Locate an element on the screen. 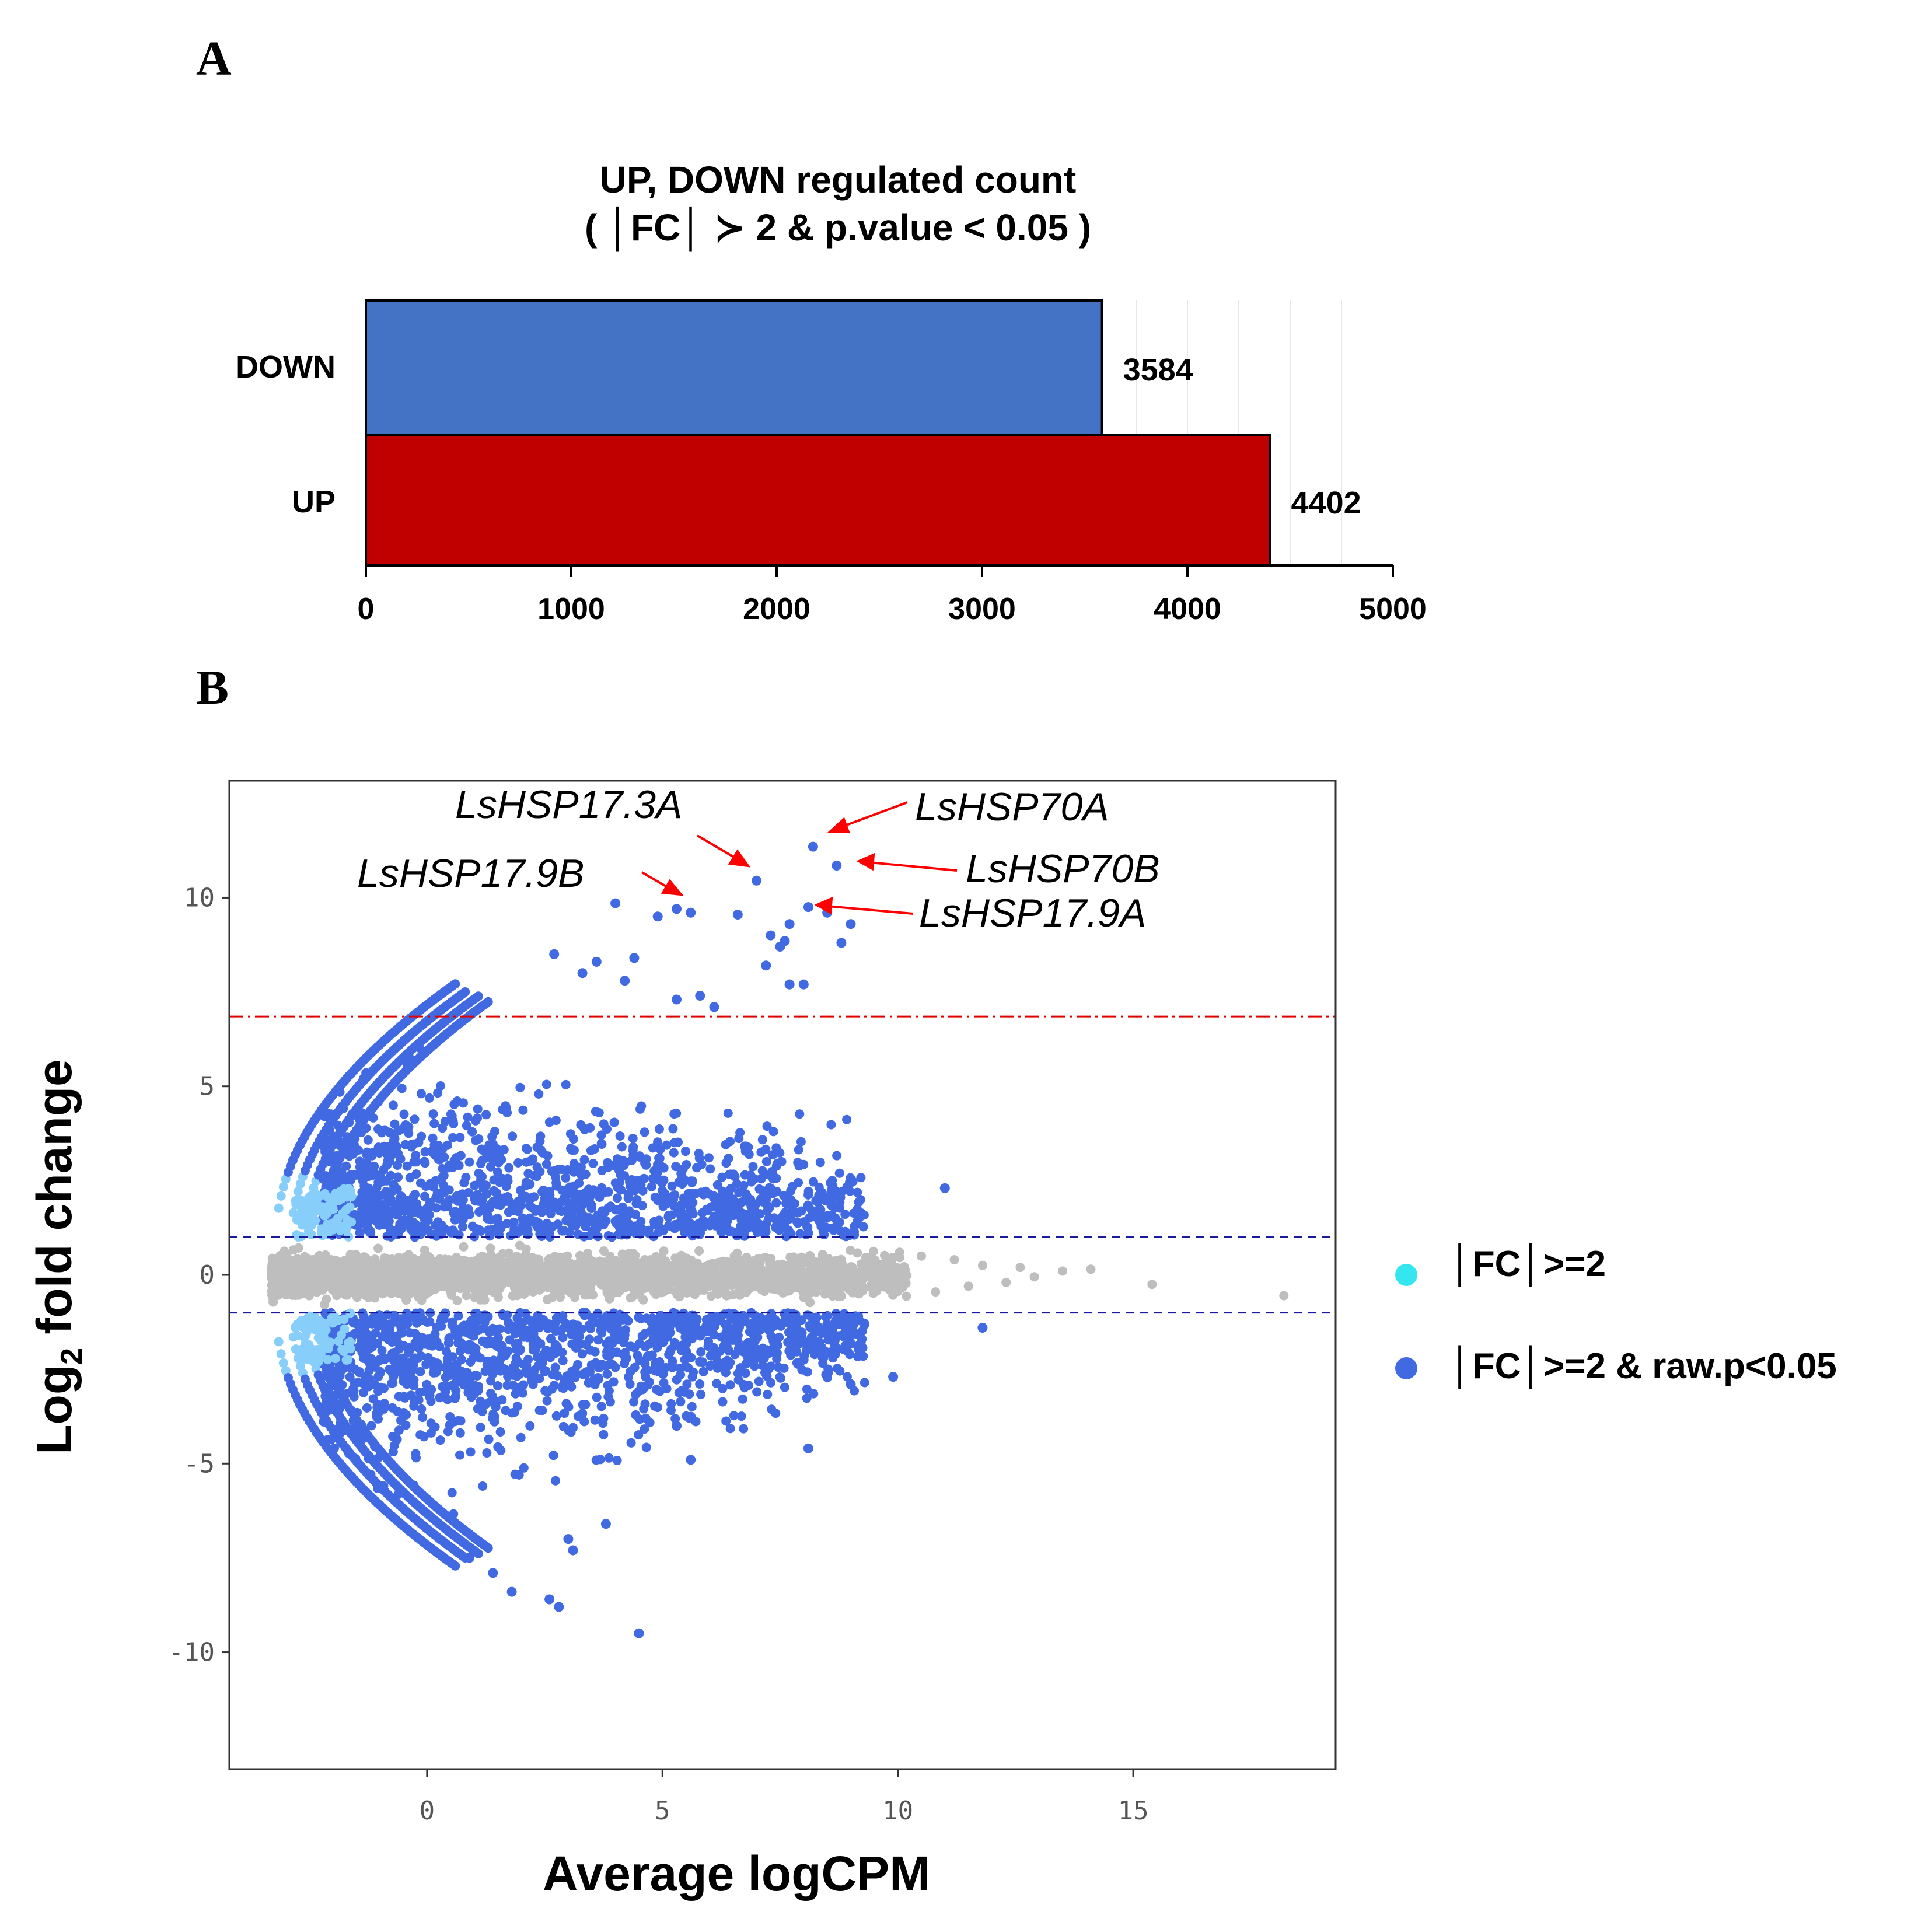  bar-x-tick-label: 0 is located at coordinates (366, 609).